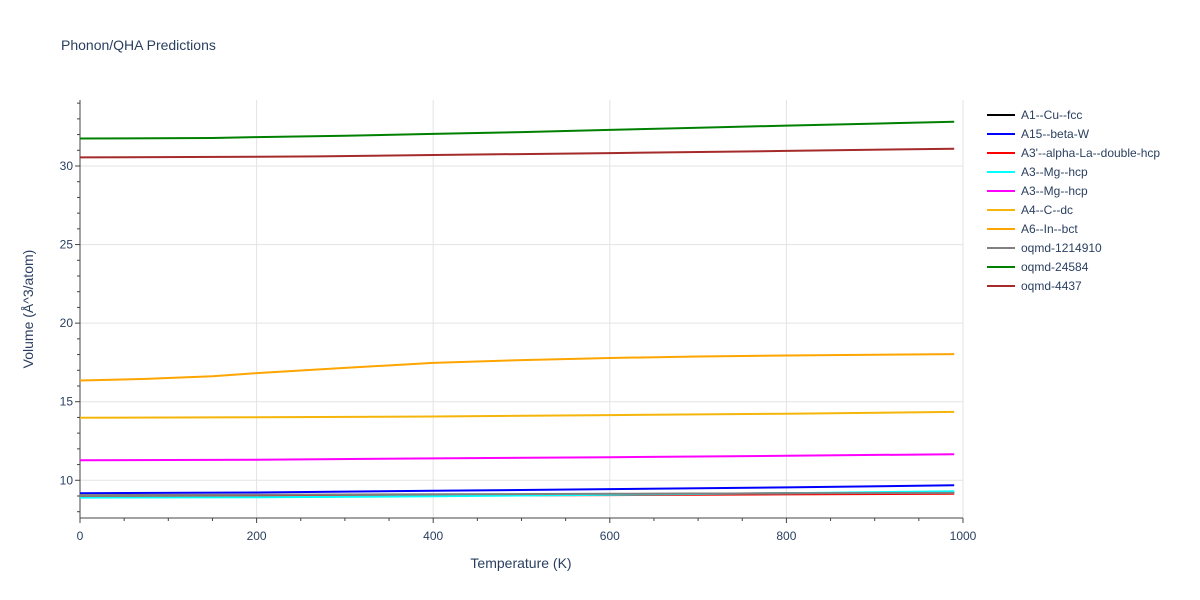  What do you see at coordinates (28, 309) in the screenshot?
I see `y-axis-title: Volume (Å^3/atom)` at bounding box center [28, 309].